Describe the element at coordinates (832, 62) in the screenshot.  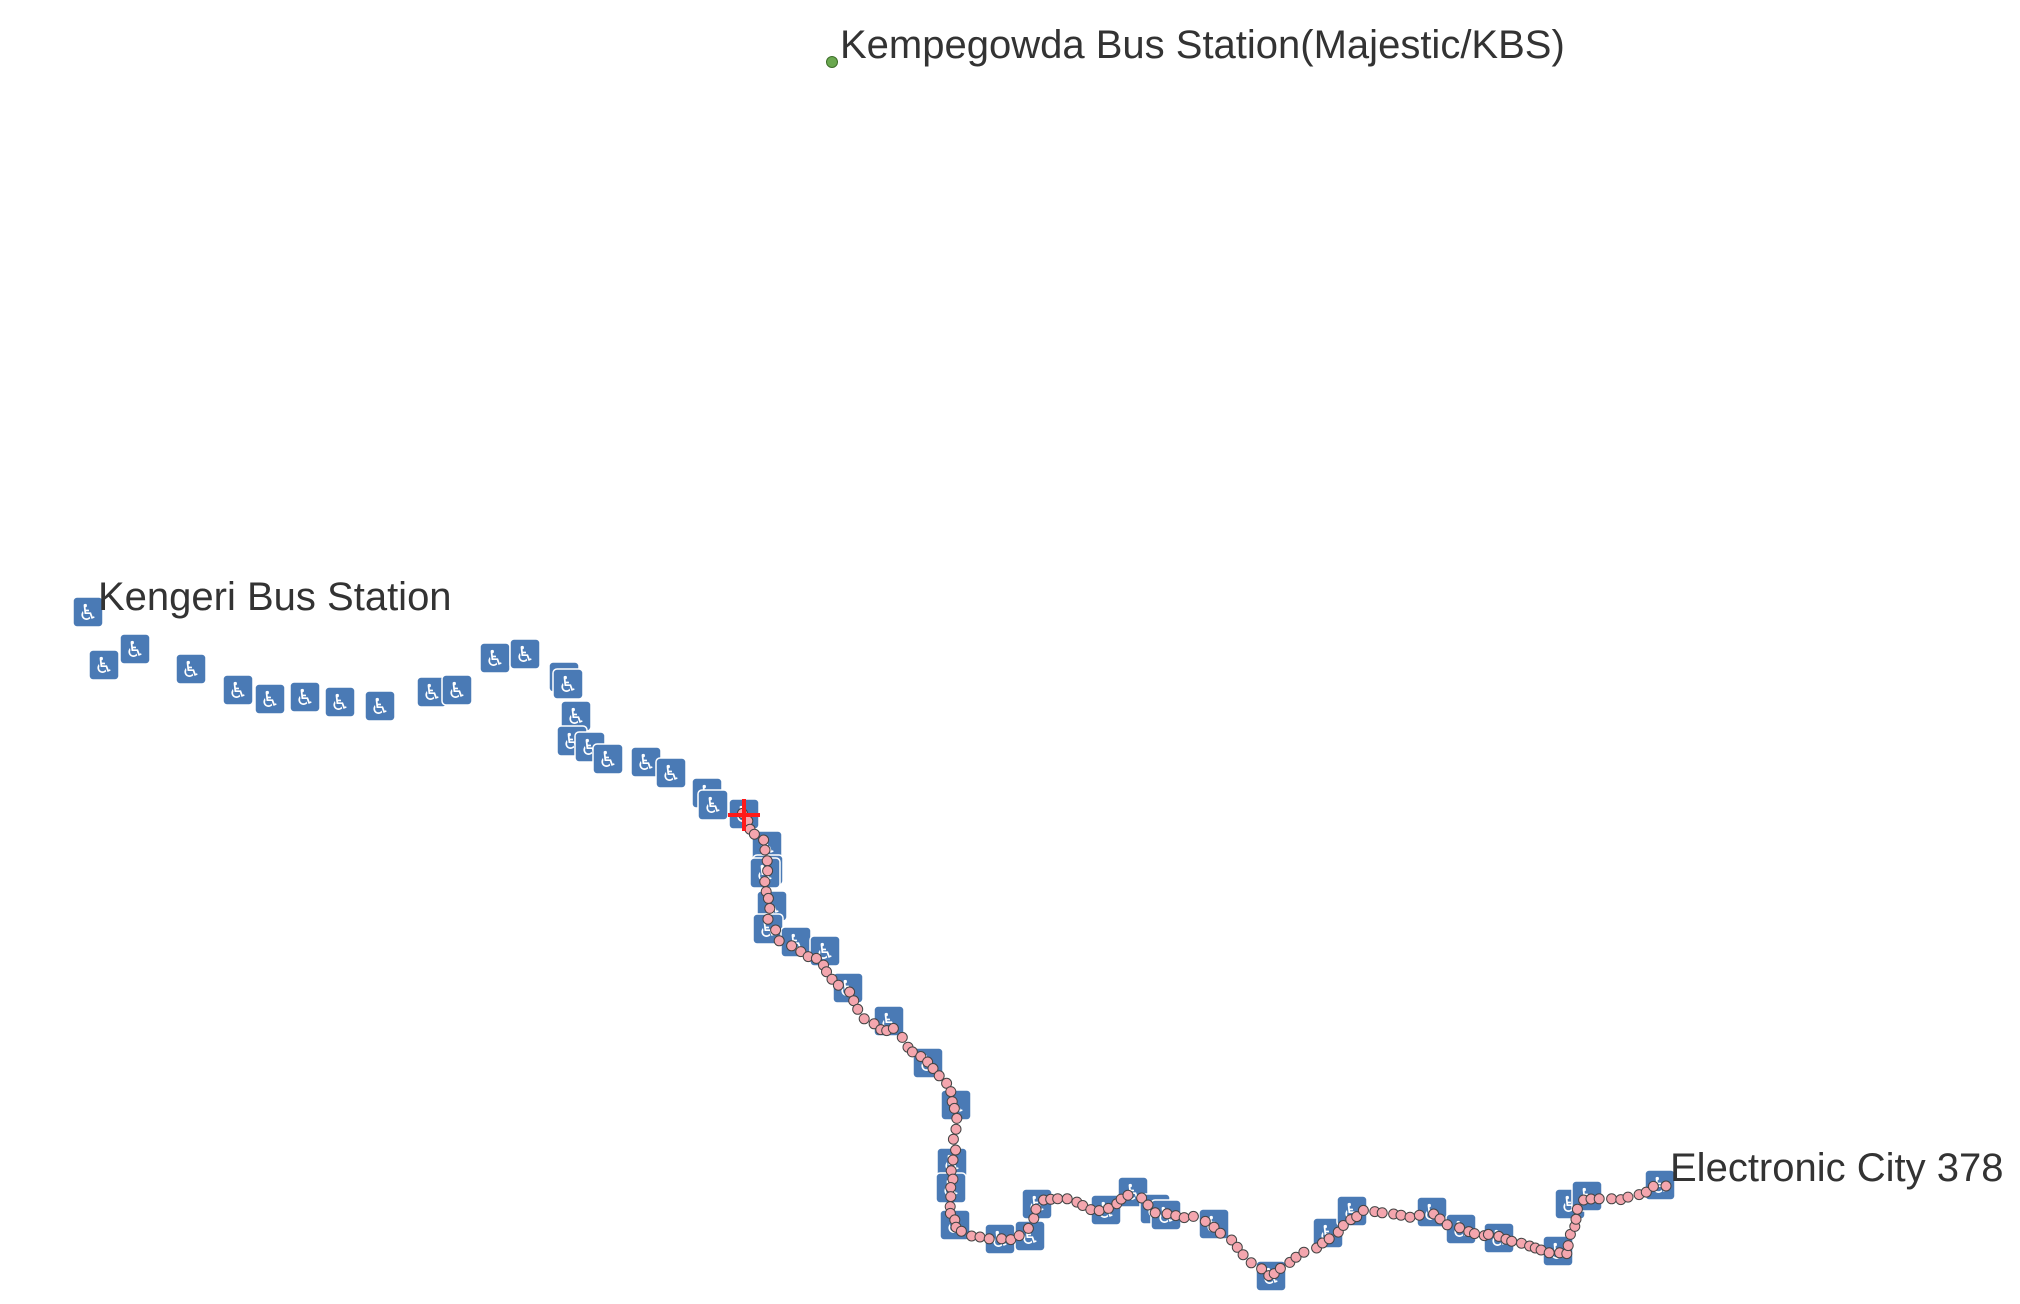
I see `origin-stop-marker` at that location.